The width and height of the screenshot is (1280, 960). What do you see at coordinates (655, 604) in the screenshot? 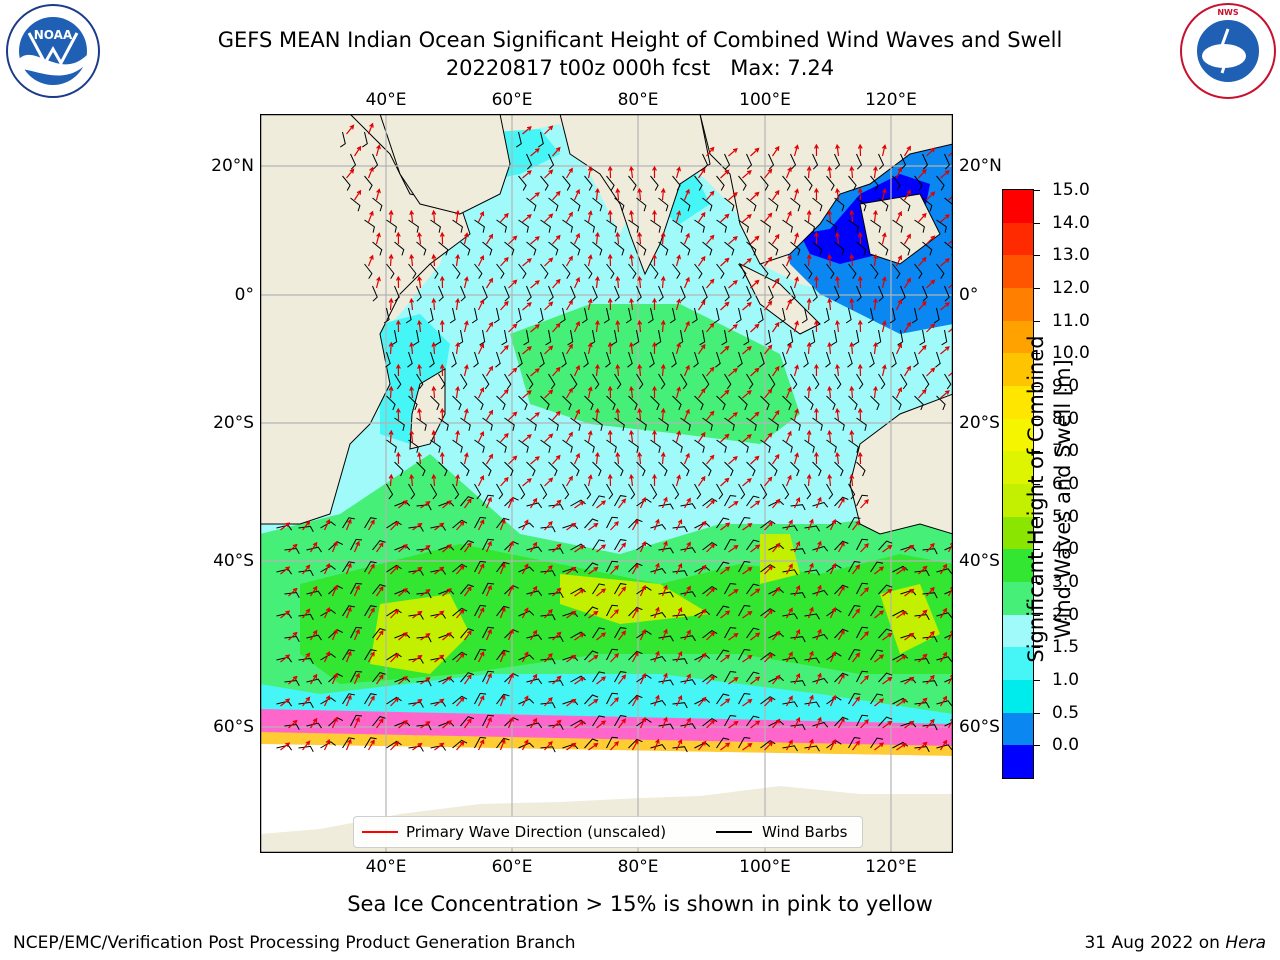
I see `ocean-yellow-green` at bounding box center [655, 604].